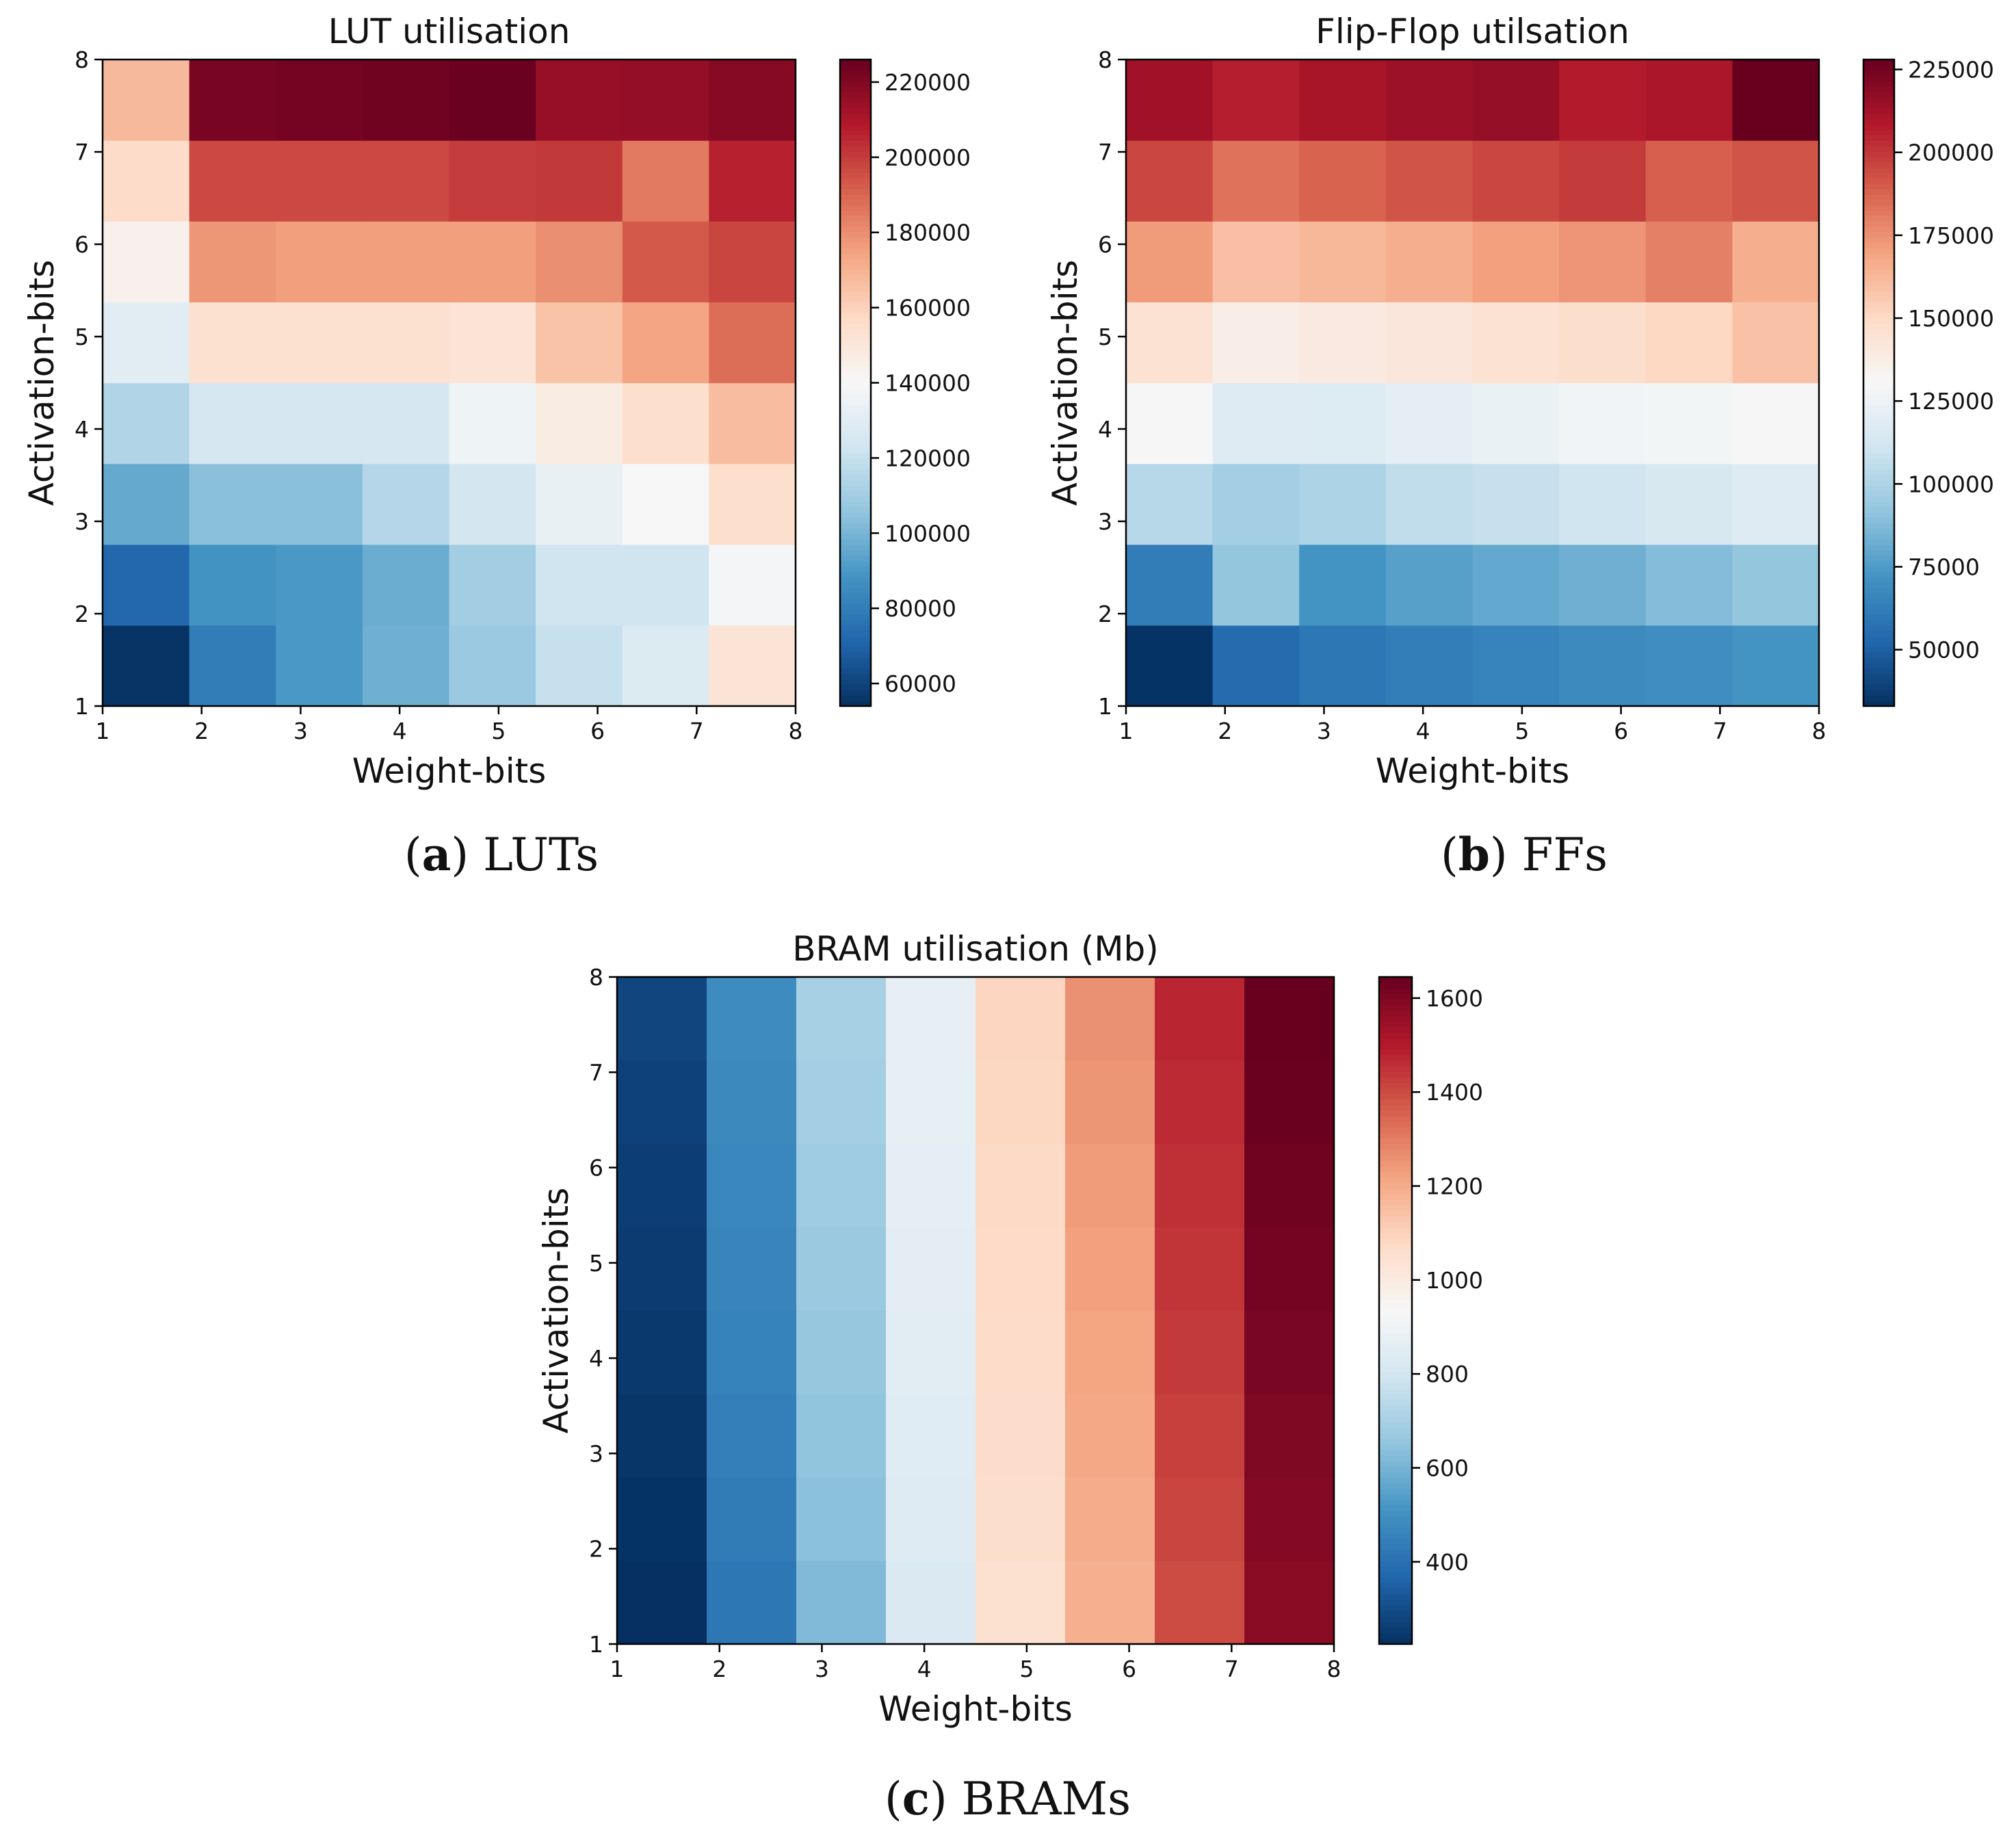  Describe the element at coordinates (665, 666) in the screenshot. I see `p1-cell-a1-w7` at that location.